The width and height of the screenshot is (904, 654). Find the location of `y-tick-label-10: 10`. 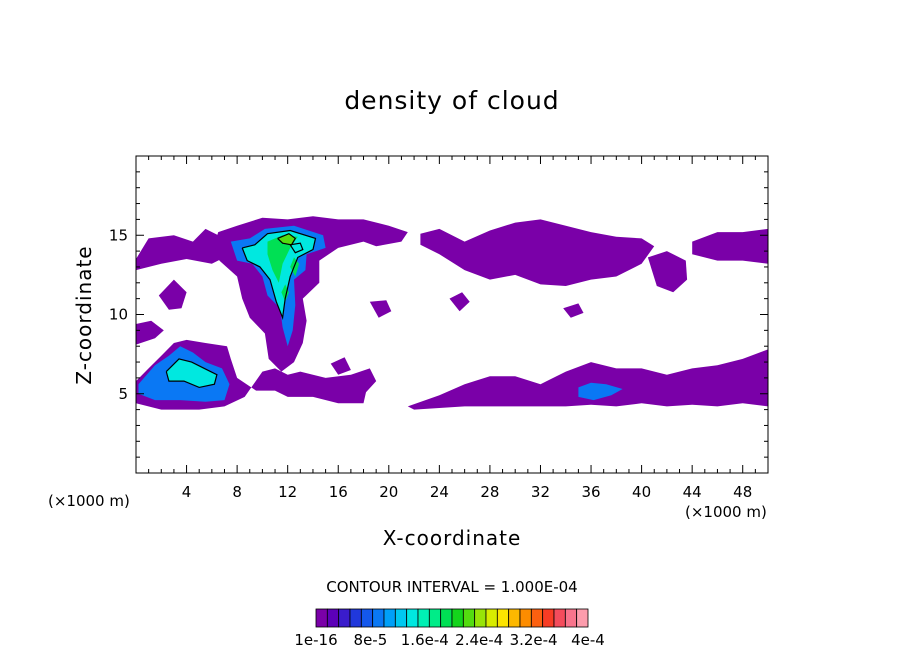

y-tick-label-10: 10 is located at coordinates (118, 315).